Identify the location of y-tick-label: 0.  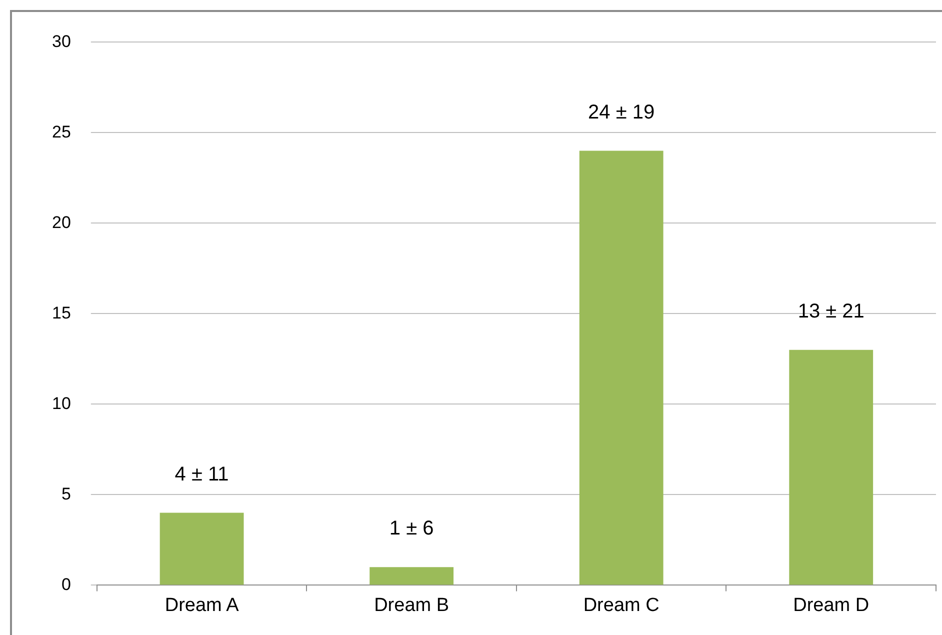
(66, 584).